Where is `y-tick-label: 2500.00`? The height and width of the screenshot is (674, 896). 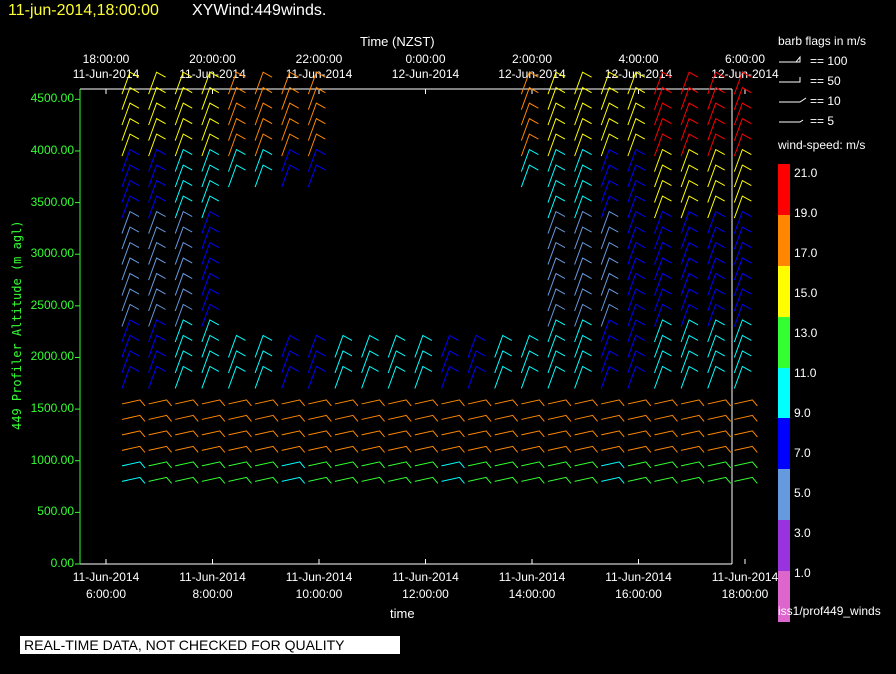
y-tick-label: 2500.00 is located at coordinates (52, 304).